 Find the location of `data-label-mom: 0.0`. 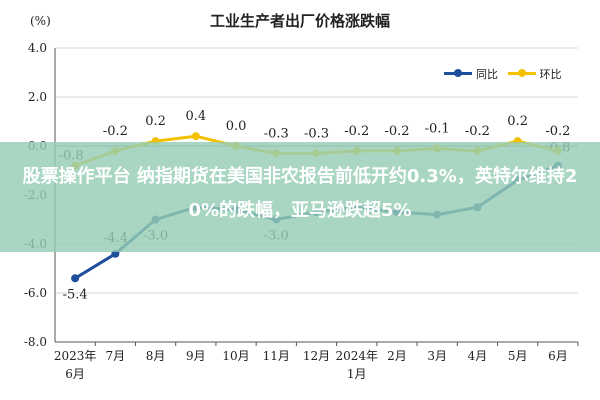

data-label-mom: 0.0 is located at coordinates (236, 126).